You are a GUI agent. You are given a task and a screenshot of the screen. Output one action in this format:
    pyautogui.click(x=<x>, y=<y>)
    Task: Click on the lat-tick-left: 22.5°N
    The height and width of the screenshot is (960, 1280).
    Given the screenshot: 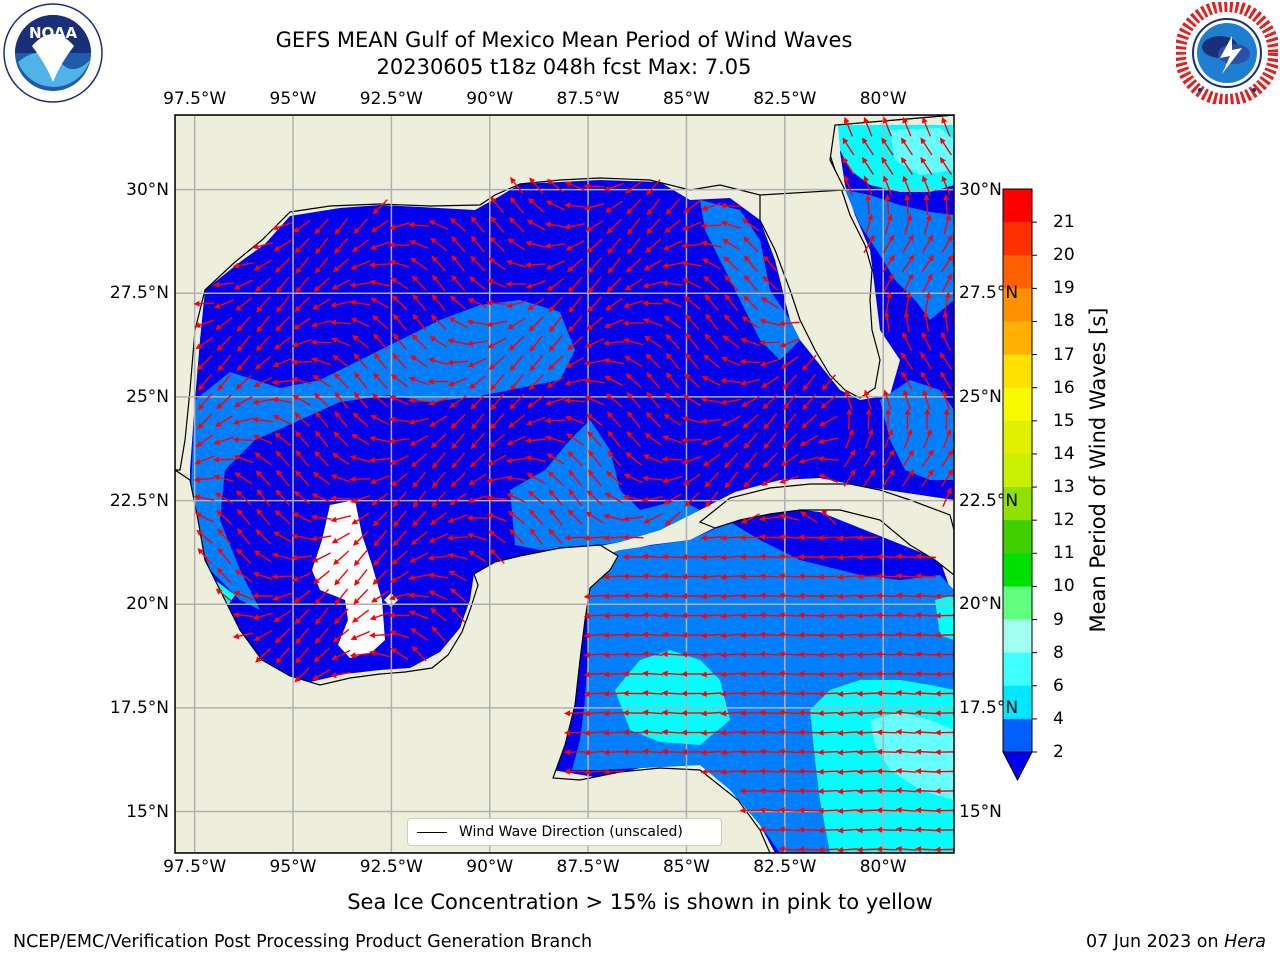 What is the action you would take?
    pyautogui.click(x=139, y=500)
    